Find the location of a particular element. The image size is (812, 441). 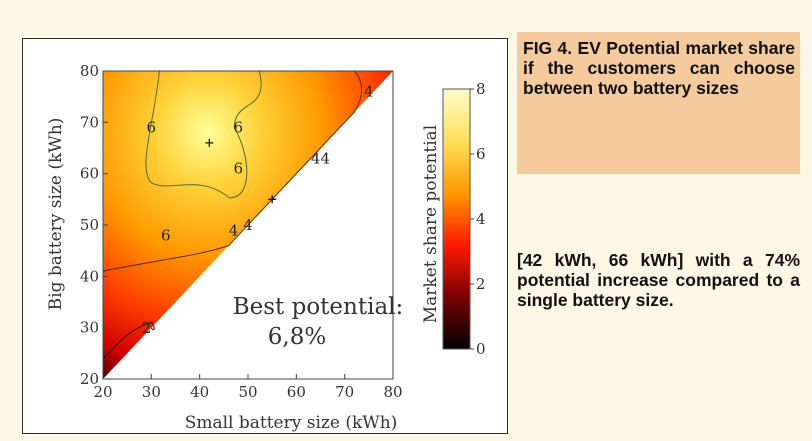

contour-label: 2 is located at coordinates (147, 328).